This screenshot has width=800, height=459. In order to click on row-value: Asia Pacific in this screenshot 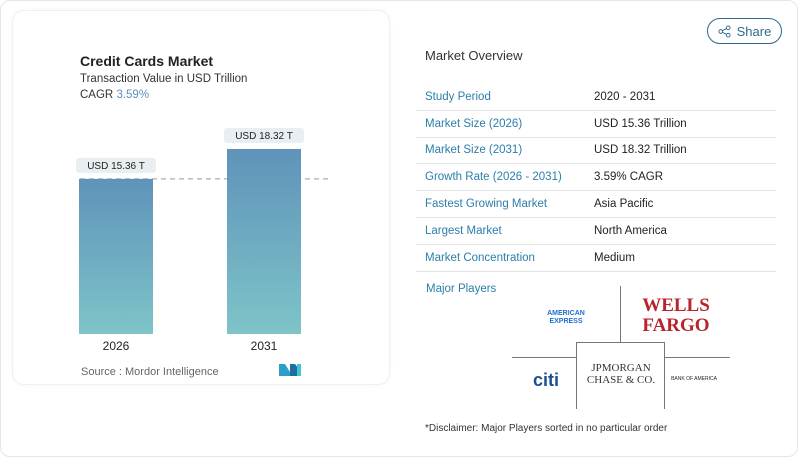, I will do `click(624, 204)`.